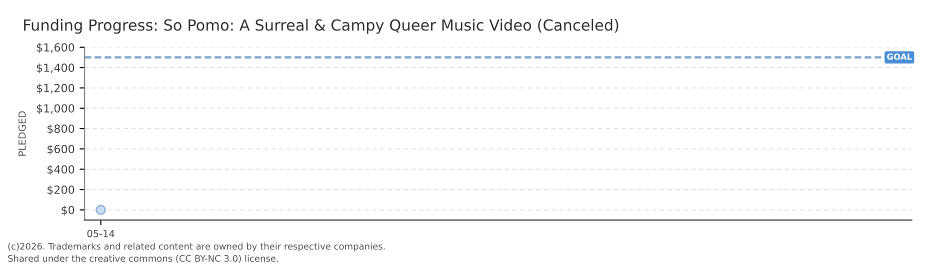  Describe the element at coordinates (22, 133) in the screenshot. I see `y-axis-title: PLEDGED` at that location.